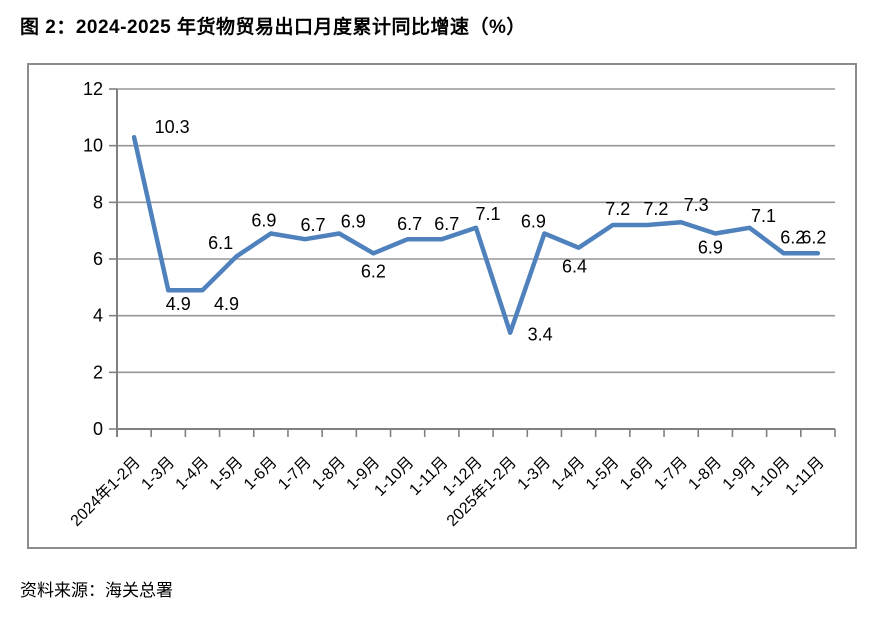 The image size is (885, 627). I want to click on data-point-label: 3.4, so click(540, 335).